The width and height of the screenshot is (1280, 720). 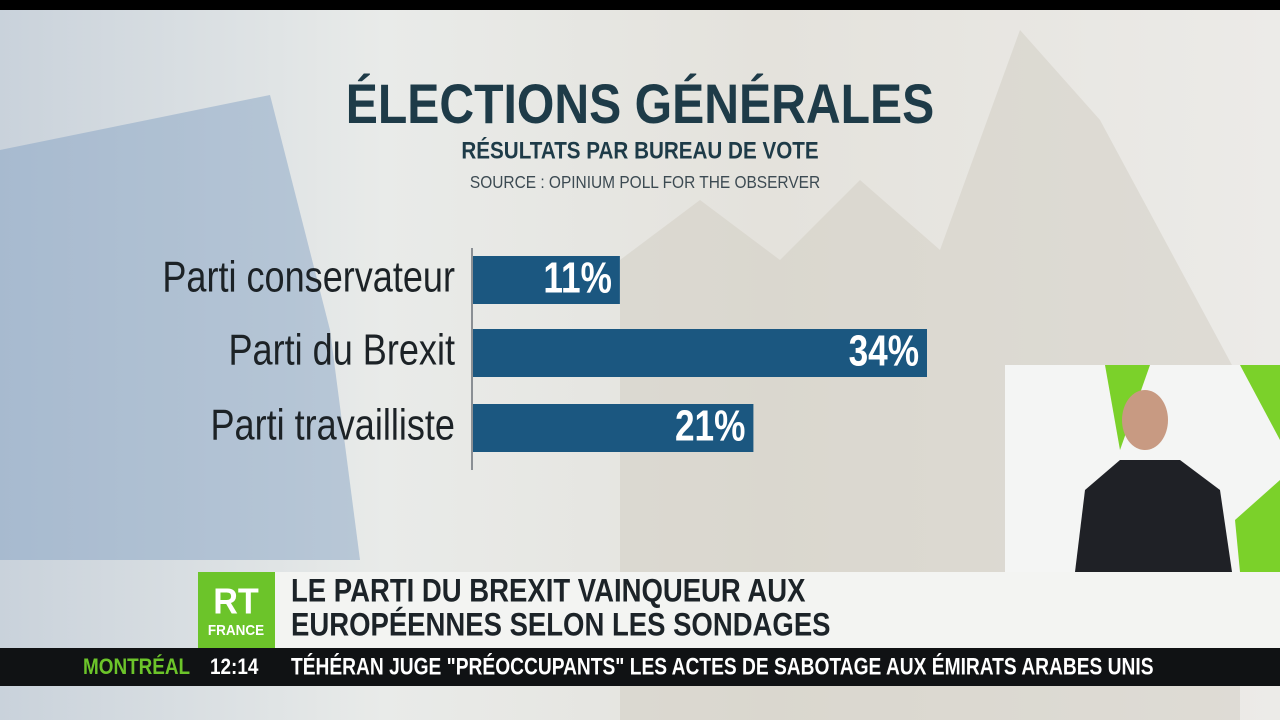 I want to click on logo-top-group: RT, so click(x=236, y=602).